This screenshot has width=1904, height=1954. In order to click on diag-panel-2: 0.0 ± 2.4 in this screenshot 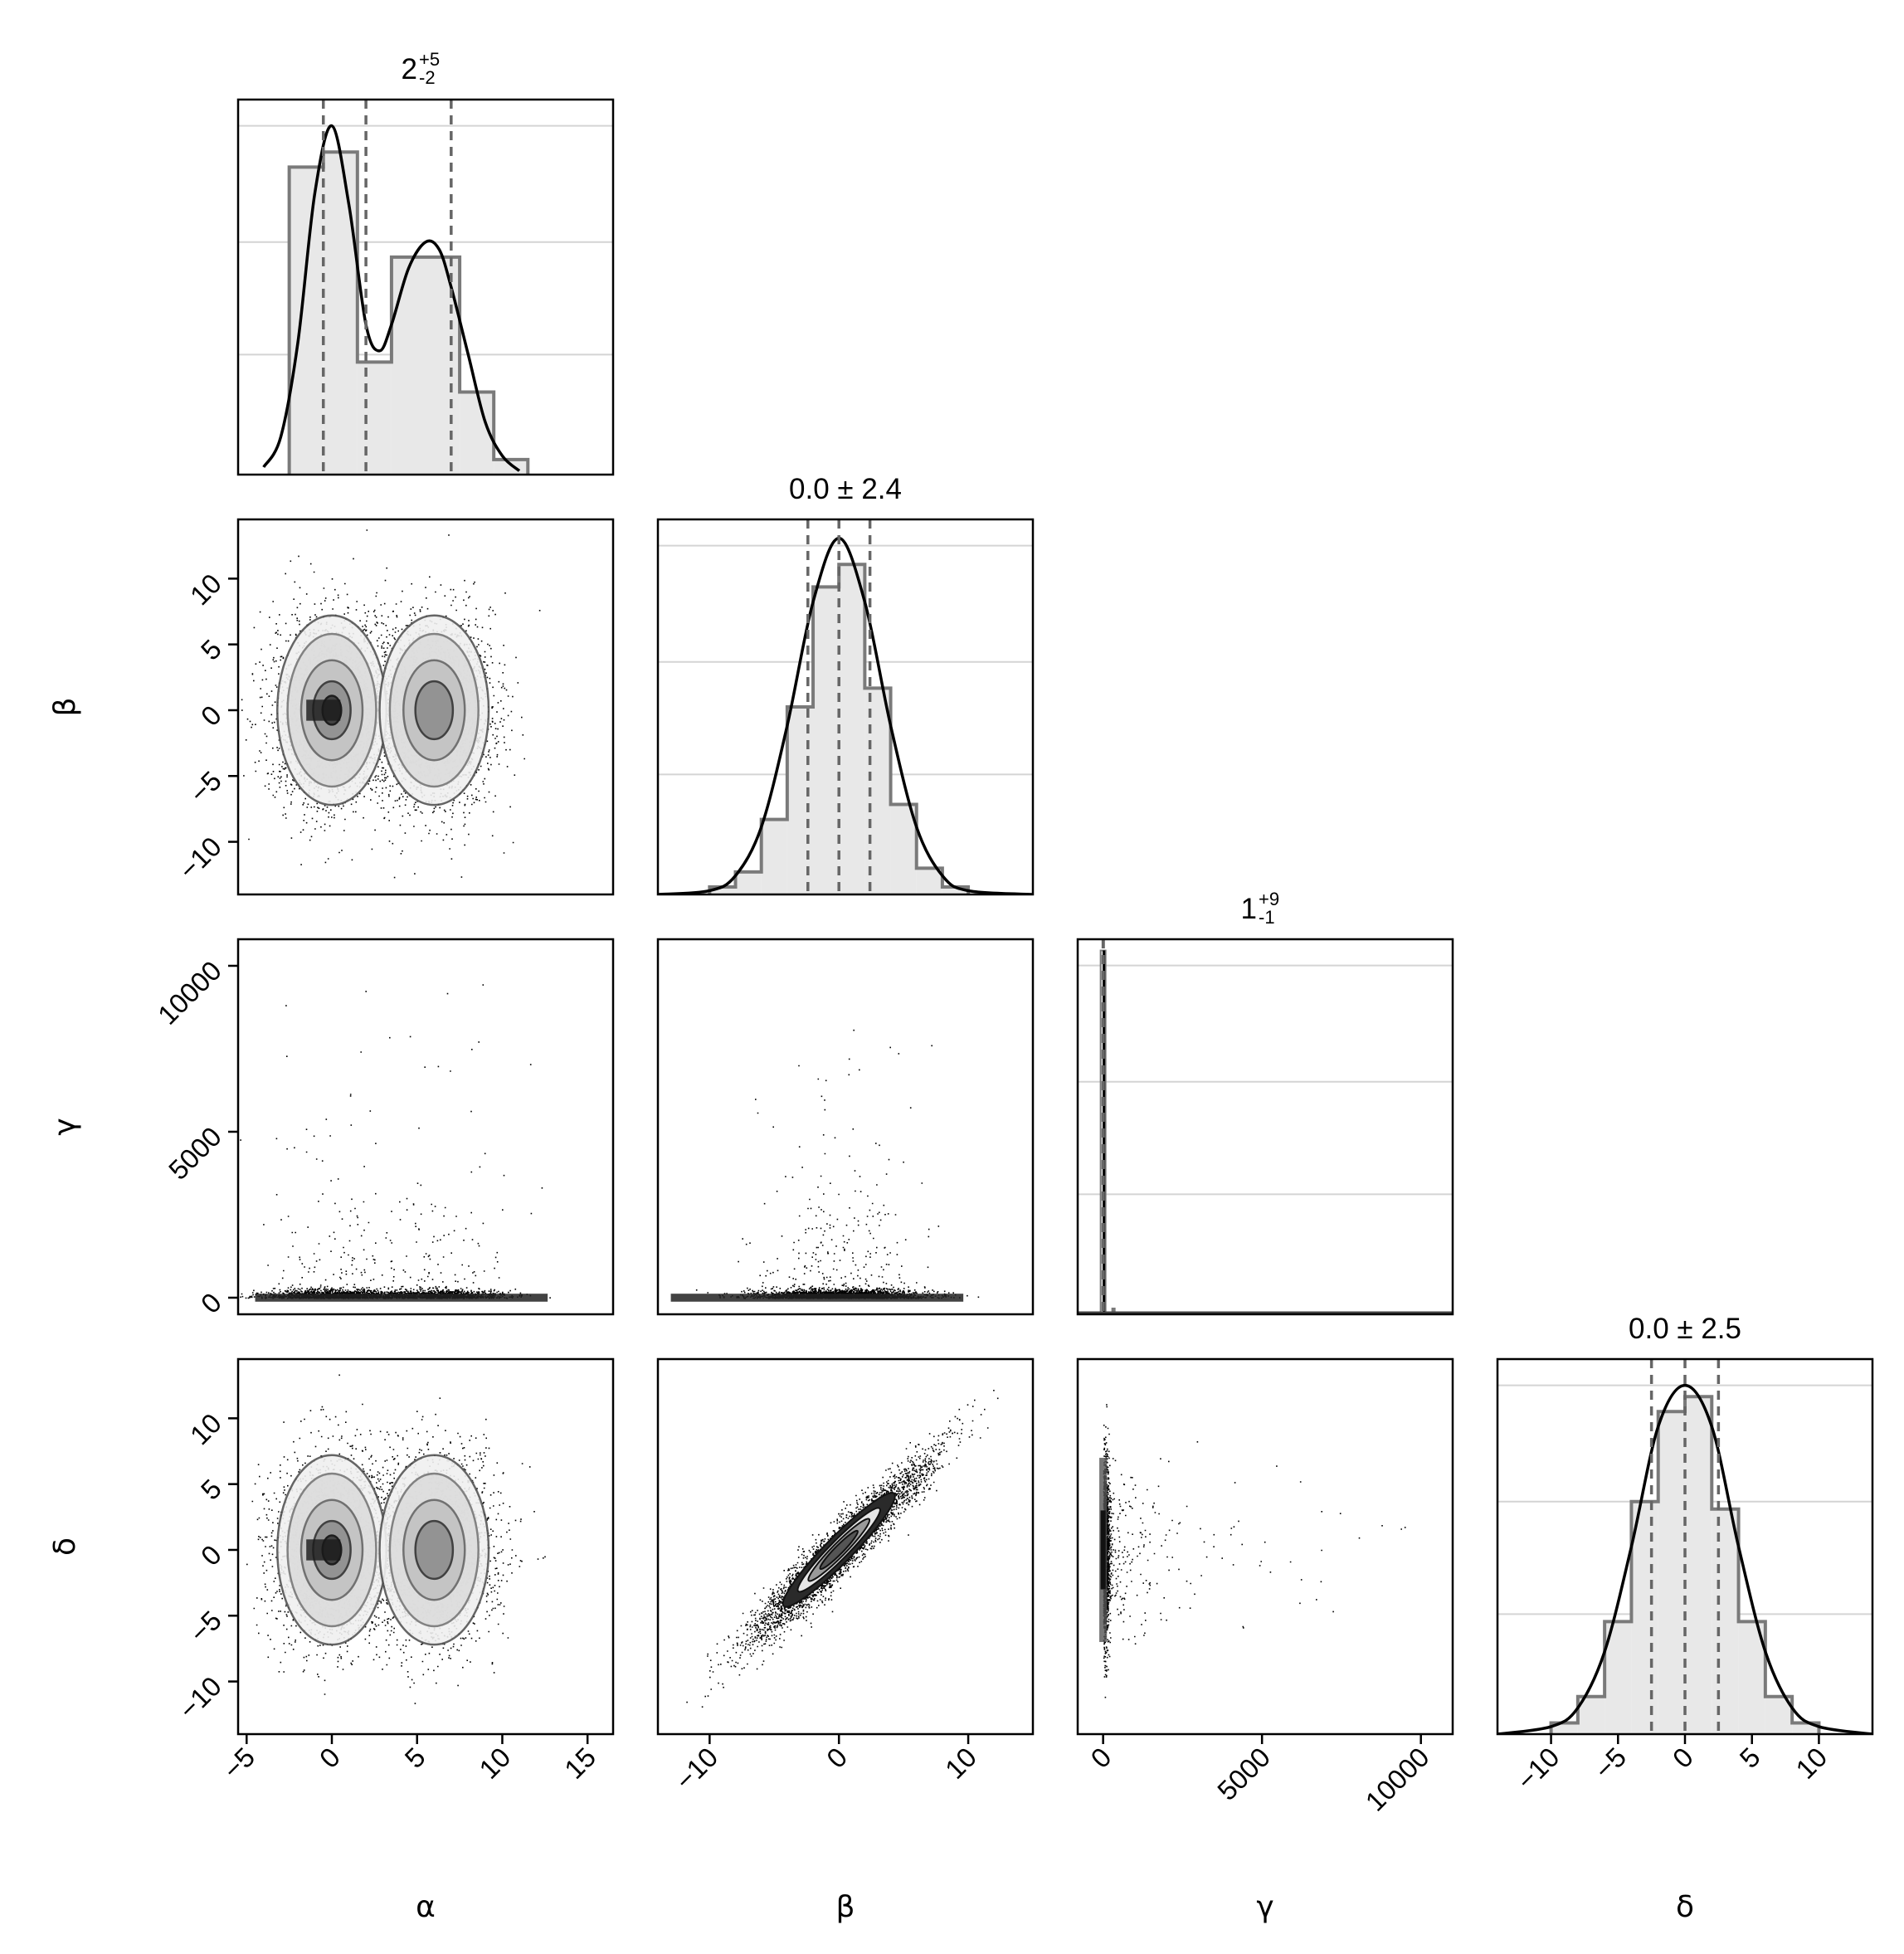, I will do `click(845, 685)`.